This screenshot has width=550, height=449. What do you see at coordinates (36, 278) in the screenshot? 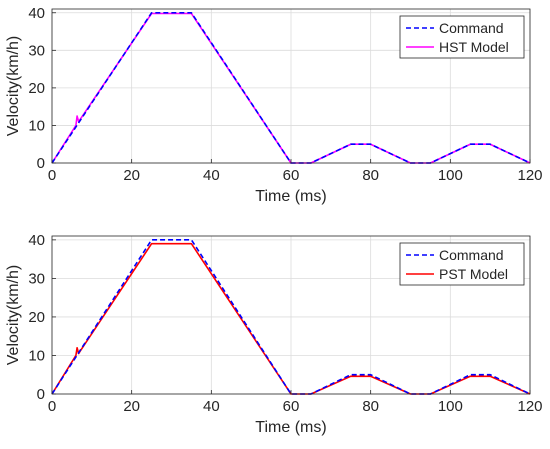
I see `bottom-y-tick-label: 30` at bounding box center [36, 278].